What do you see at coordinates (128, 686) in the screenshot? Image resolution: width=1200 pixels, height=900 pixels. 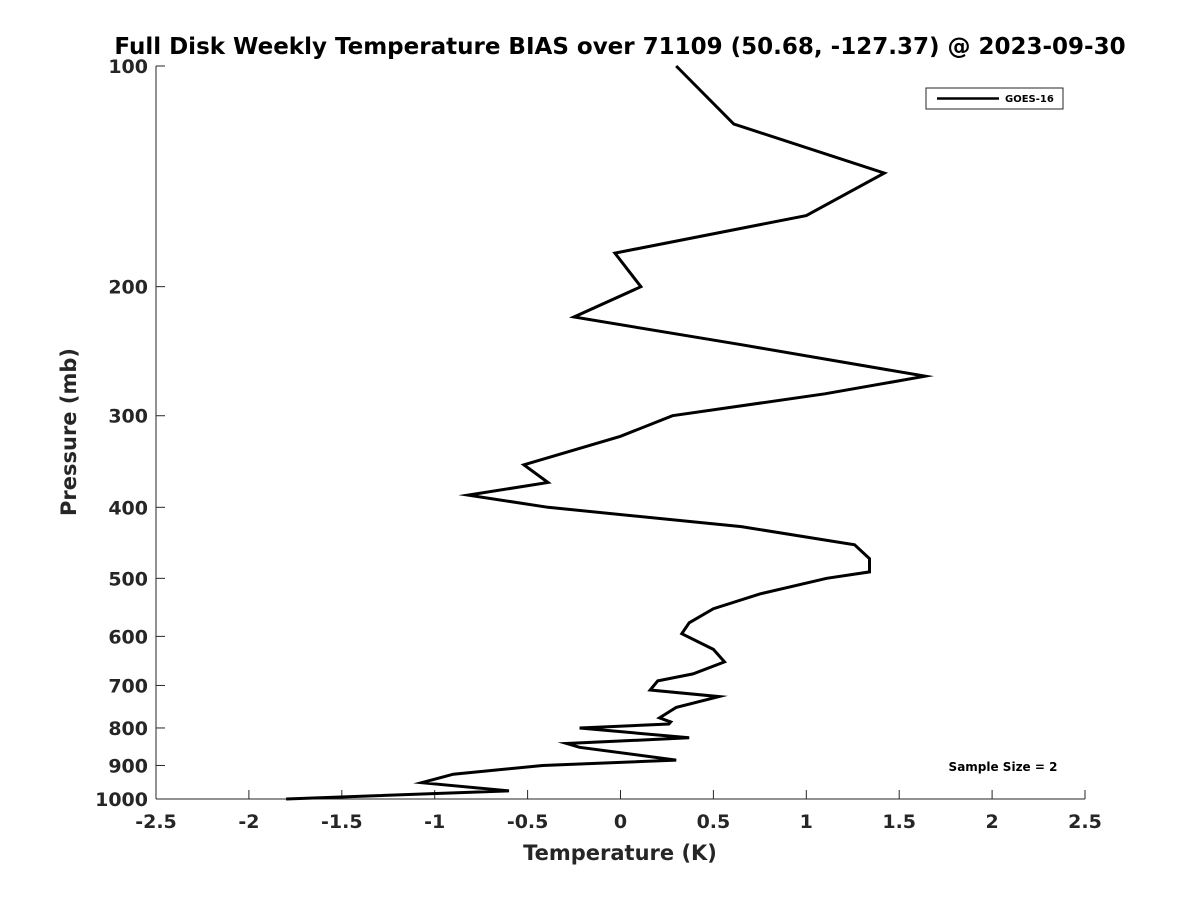 I see `y-tick-label: 700` at bounding box center [128, 686].